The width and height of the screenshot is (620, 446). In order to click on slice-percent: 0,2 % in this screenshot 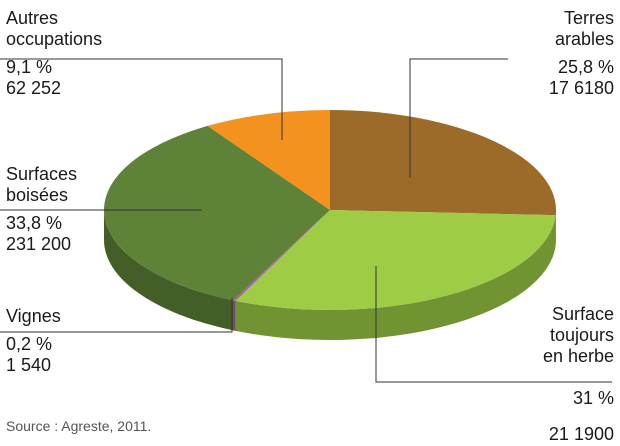, I will do `click(29, 344)`.